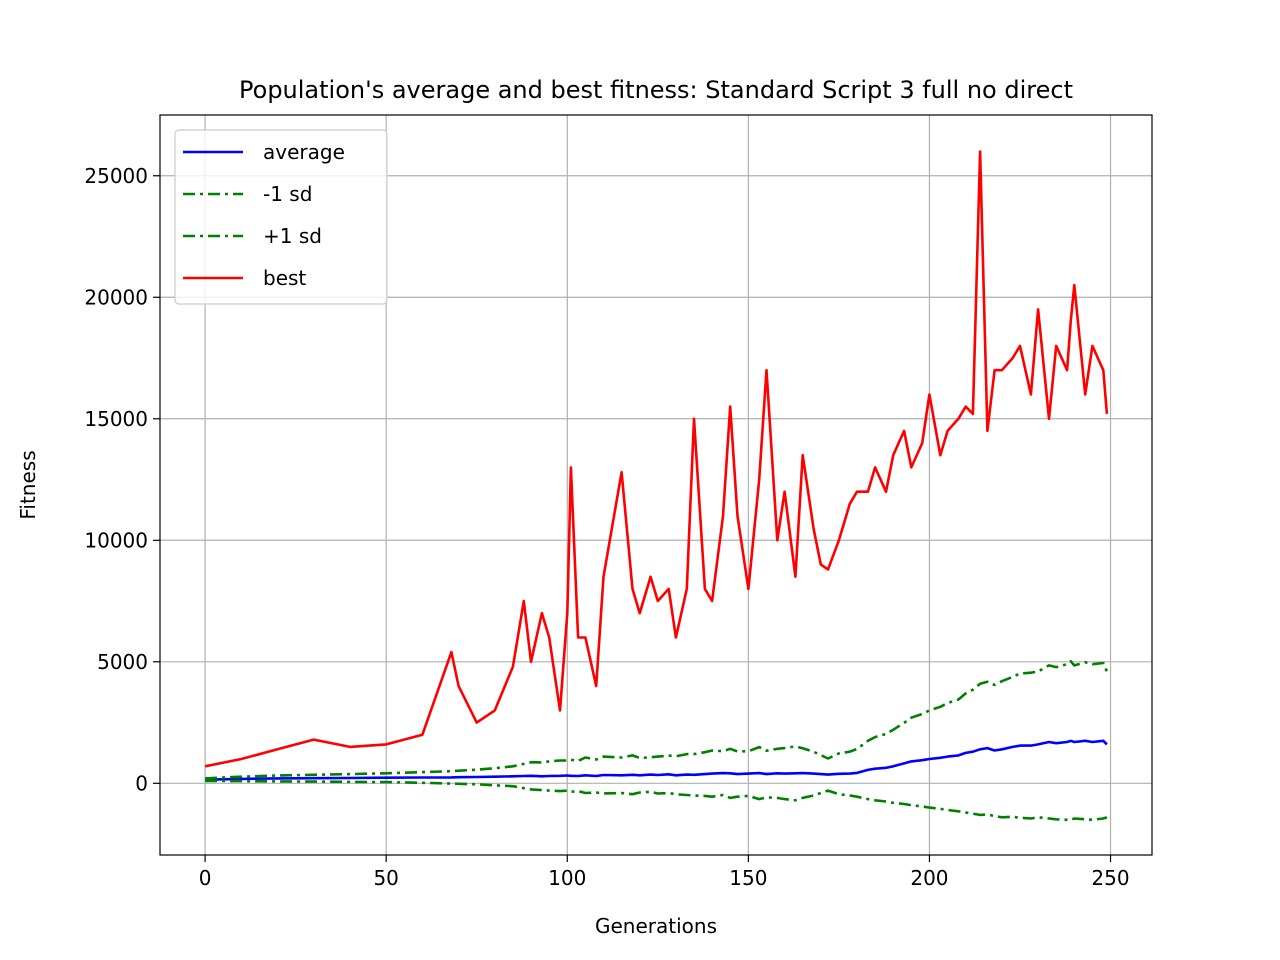 This screenshot has height=960, width=1280. Describe the element at coordinates (284, 278) in the screenshot. I see `legend-label: best` at that location.